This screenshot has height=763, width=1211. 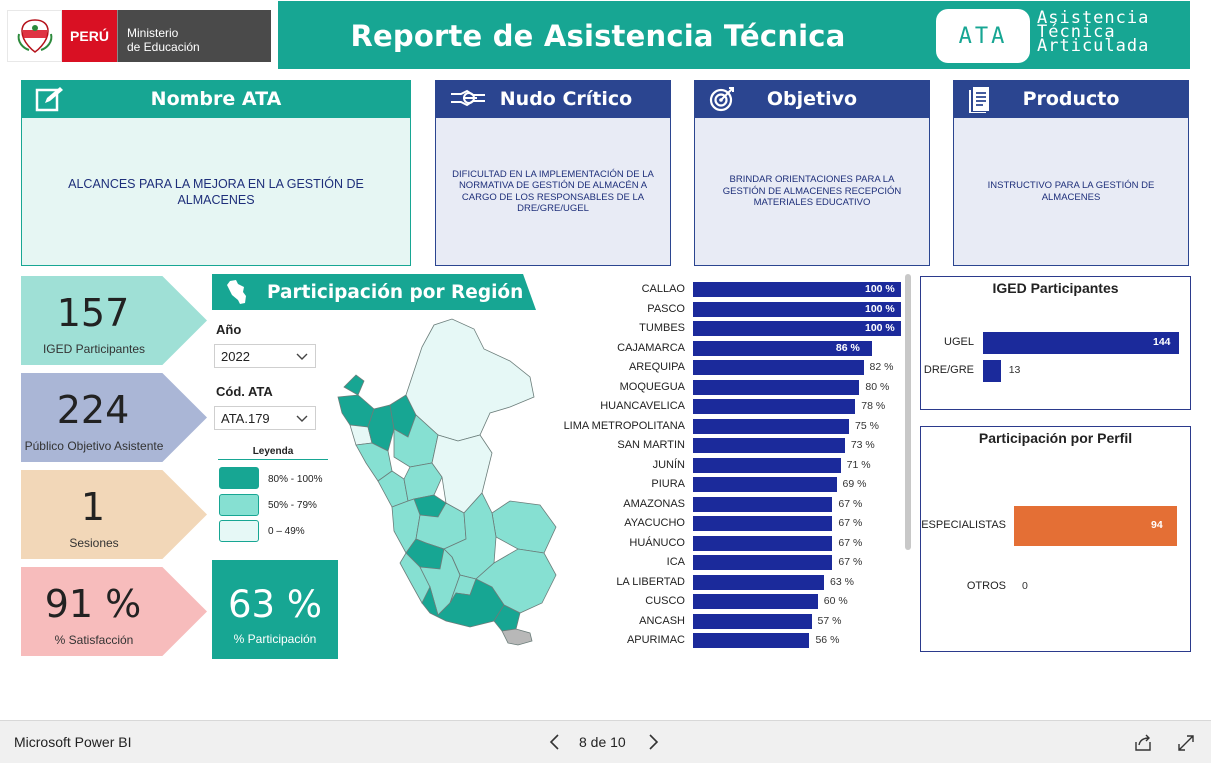 I want to click on kpi-value: 91 %, so click(x=93, y=604).